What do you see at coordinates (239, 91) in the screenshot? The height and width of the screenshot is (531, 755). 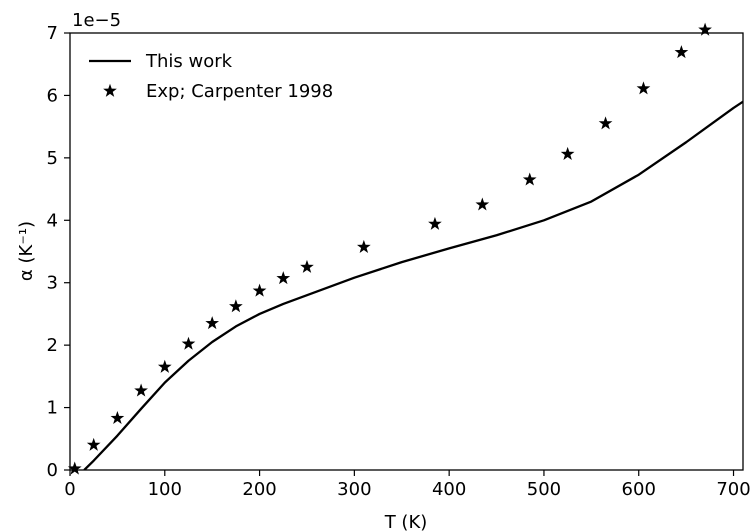 I see `legend-label-exp: Exp; Carpenter 1998` at bounding box center [239, 91].